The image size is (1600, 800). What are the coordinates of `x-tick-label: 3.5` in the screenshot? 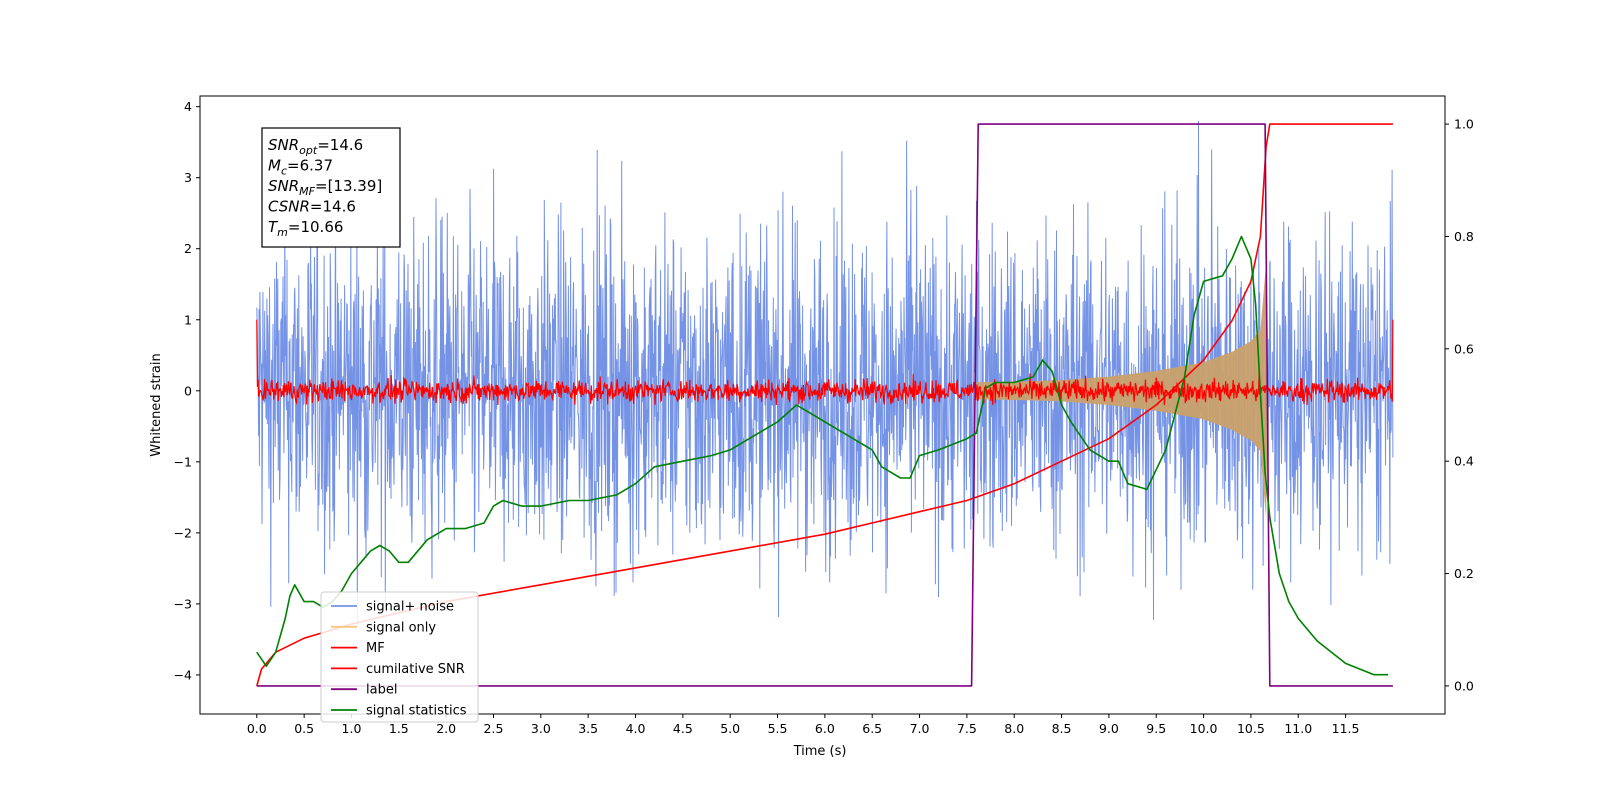 It's located at (588, 728).